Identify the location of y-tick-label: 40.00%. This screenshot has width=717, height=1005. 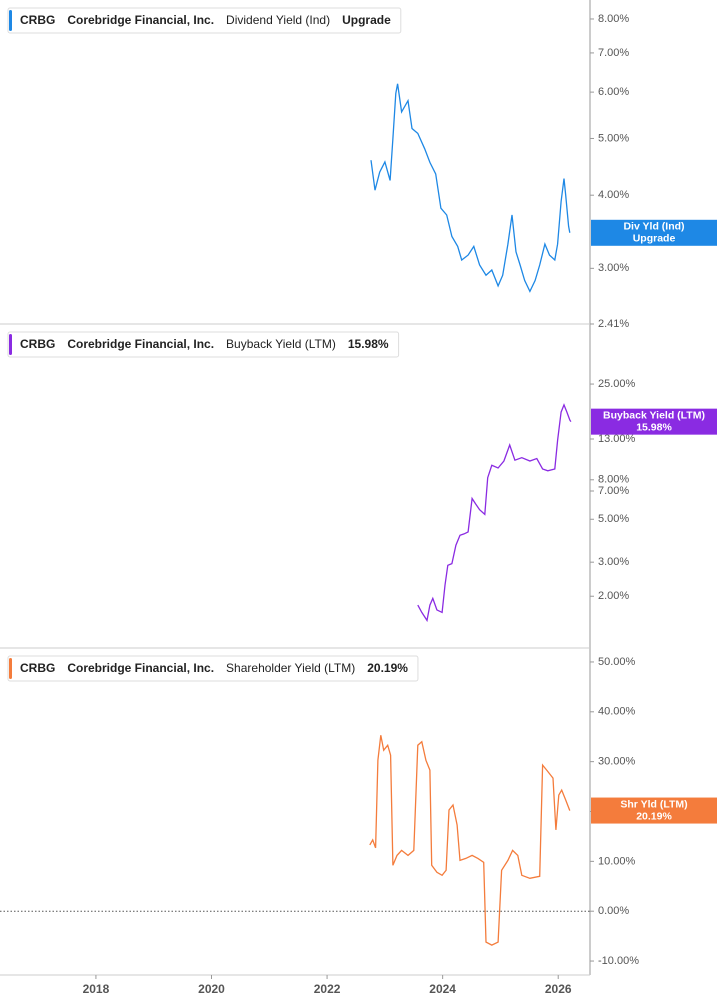
(617, 712).